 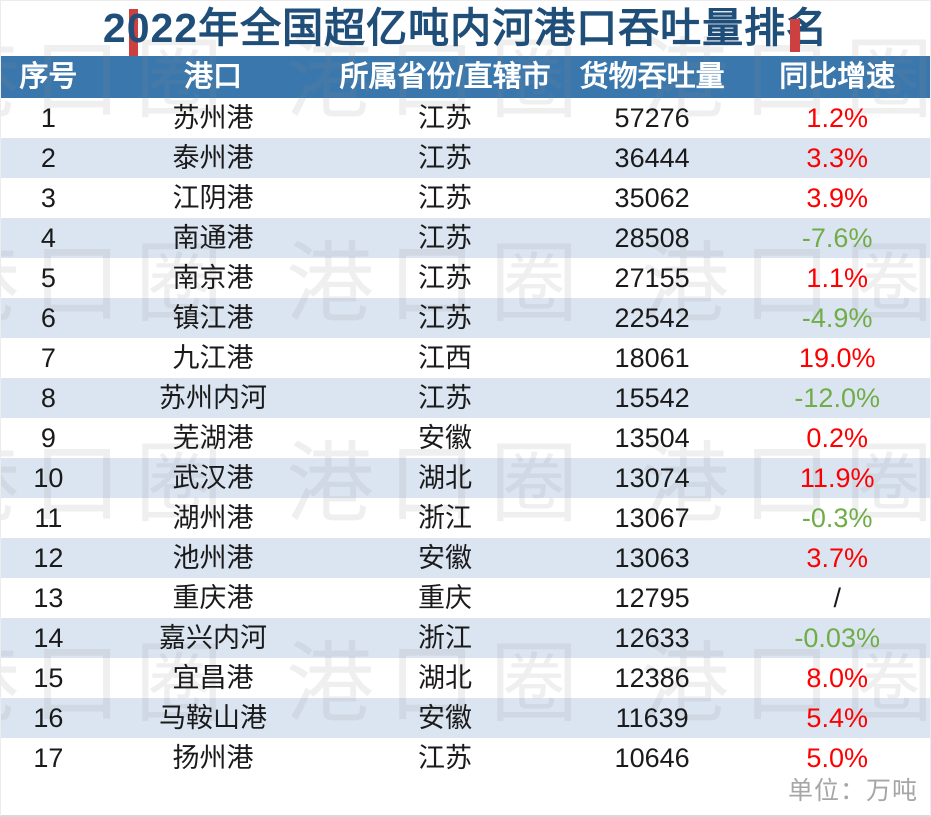 What do you see at coordinates (213, 357) in the screenshot?
I see `port-cell: 九江港` at bounding box center [213, 357].